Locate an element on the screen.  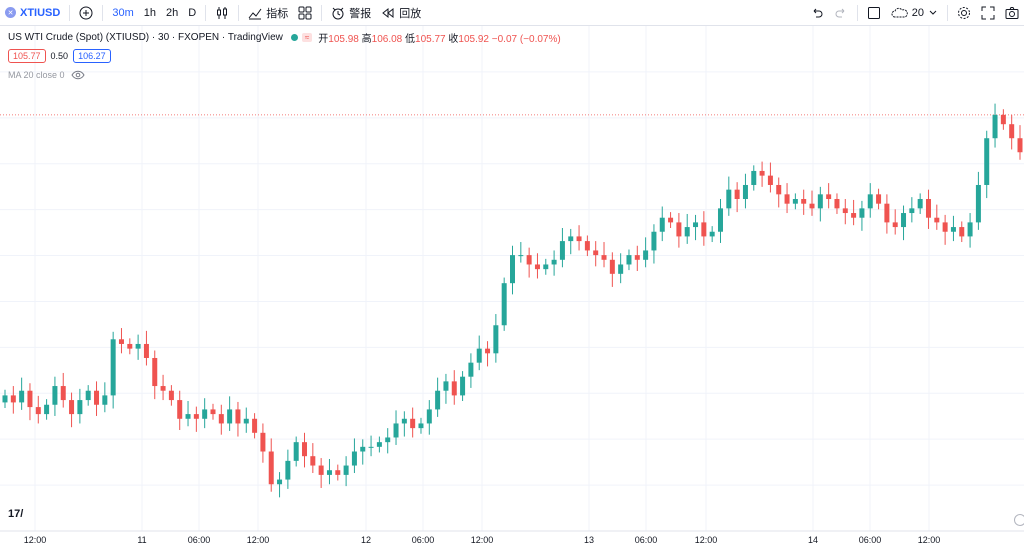
layouts-button is located at coordinates (305, 13).